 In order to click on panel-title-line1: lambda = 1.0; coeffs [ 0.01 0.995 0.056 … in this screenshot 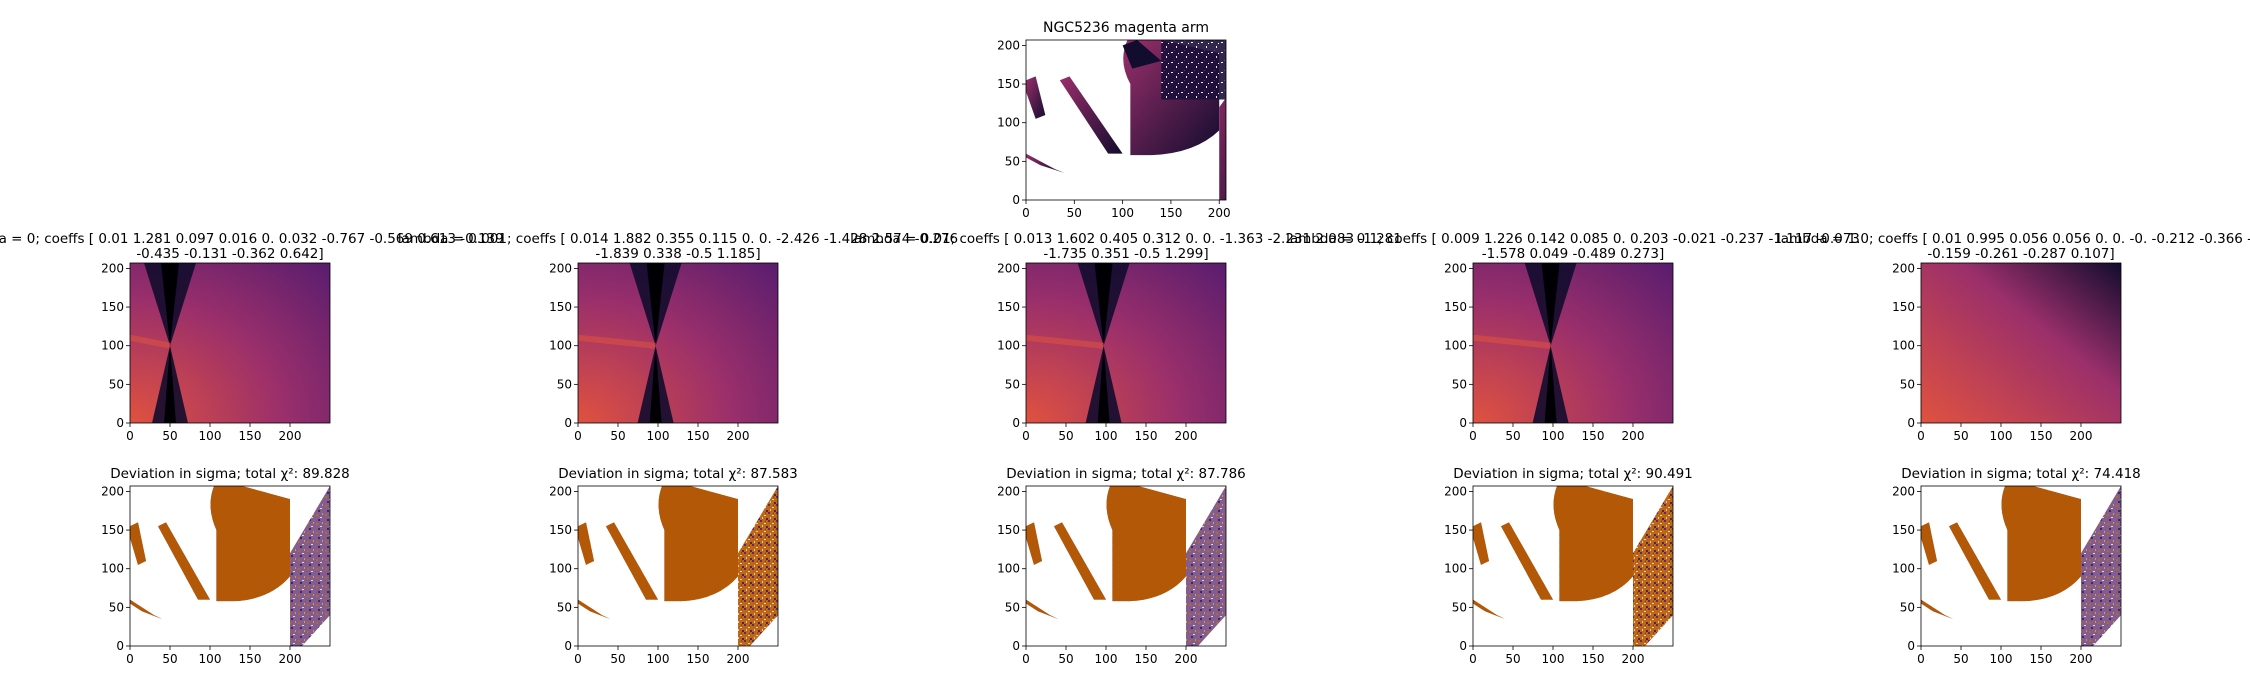, I will do `click(2013, 239)`.